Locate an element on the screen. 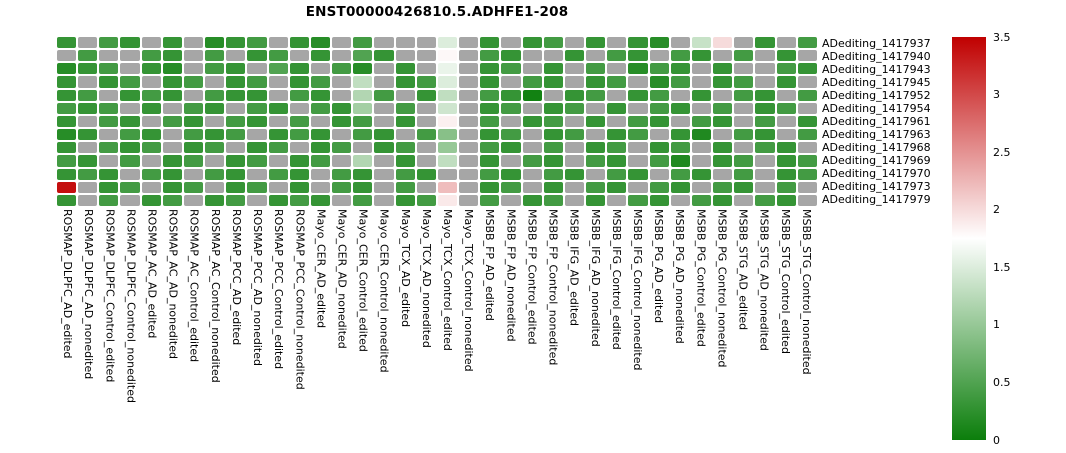  row-label: ADediting_1417937 is located at coordinates (876, 43).